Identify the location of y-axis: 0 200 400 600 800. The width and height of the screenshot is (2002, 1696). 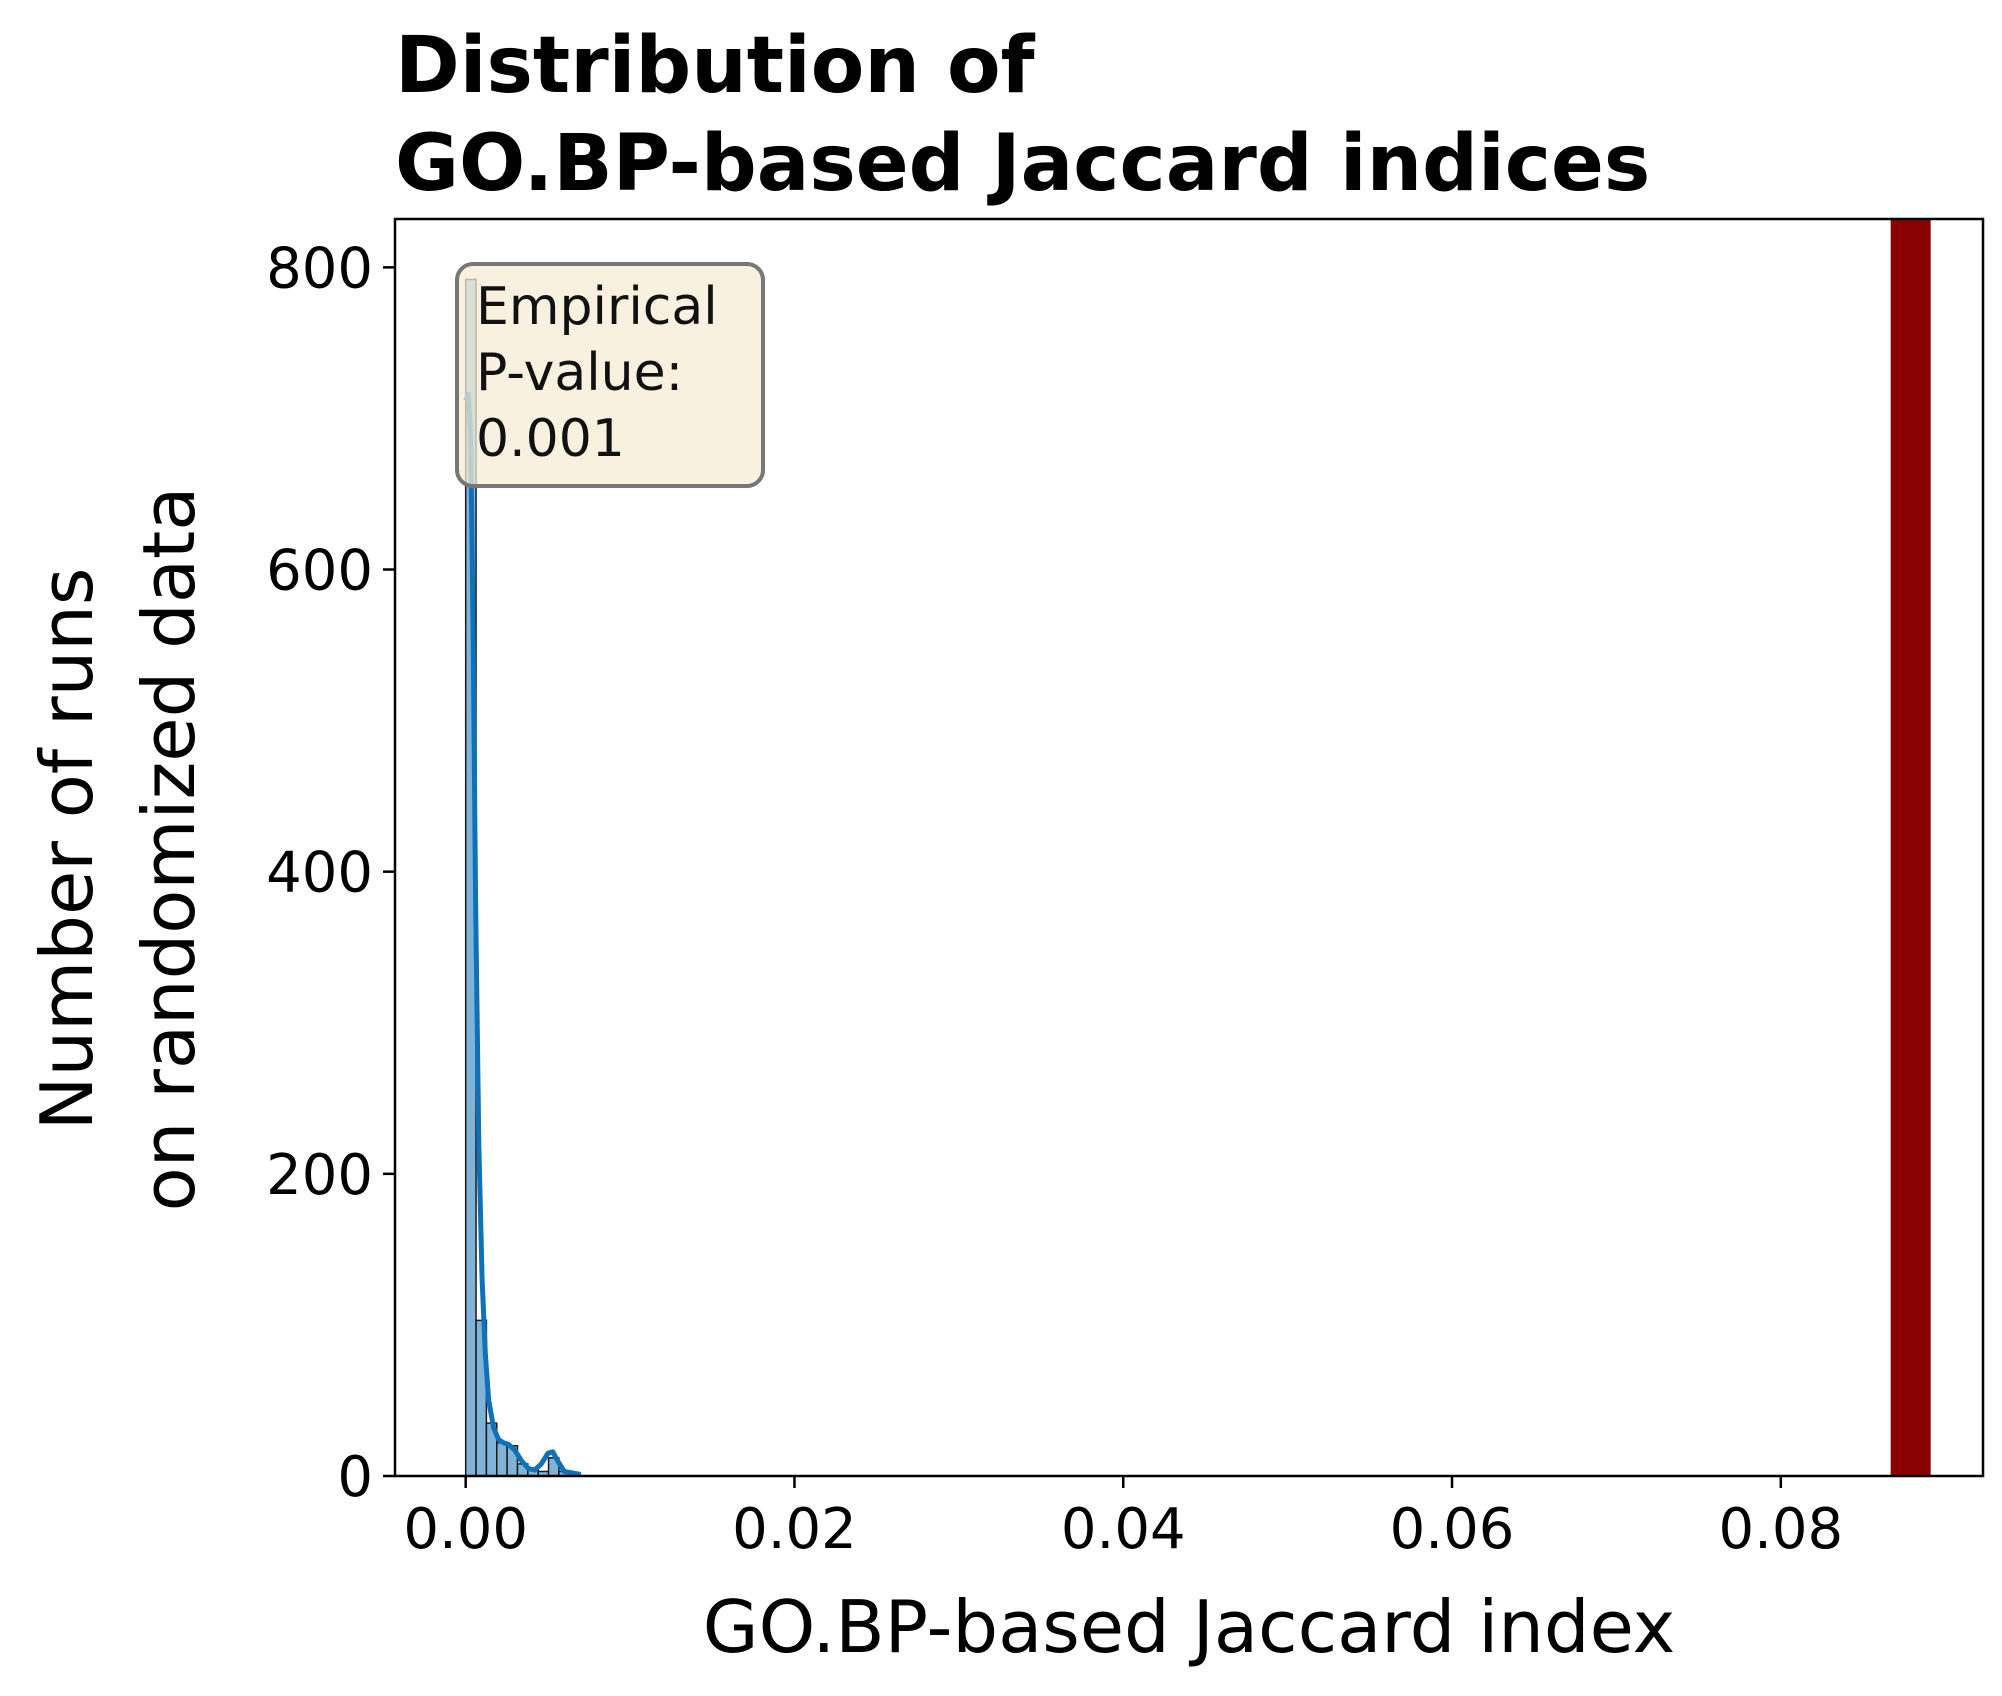
(330, 873).